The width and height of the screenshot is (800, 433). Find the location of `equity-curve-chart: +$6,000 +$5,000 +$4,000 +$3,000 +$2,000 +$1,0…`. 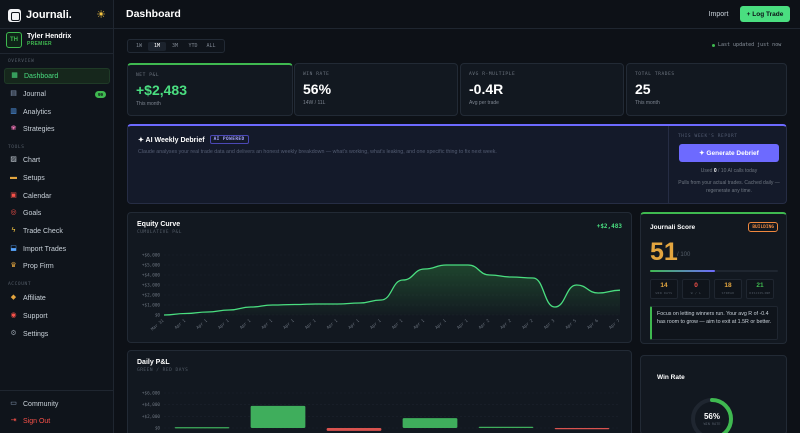

equity-curve-chart: +$6,000 +$5,000 +$4,000 +$3,000 +$2,000 +$1,0… is located at coordinates (381, 292).